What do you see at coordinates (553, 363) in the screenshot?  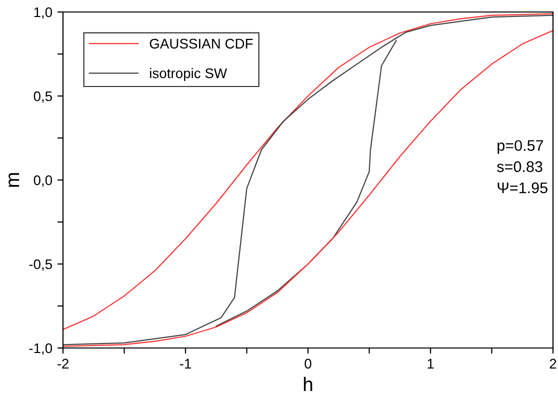 I see `x-tick-label: 2` at bounding box center [553, 363].